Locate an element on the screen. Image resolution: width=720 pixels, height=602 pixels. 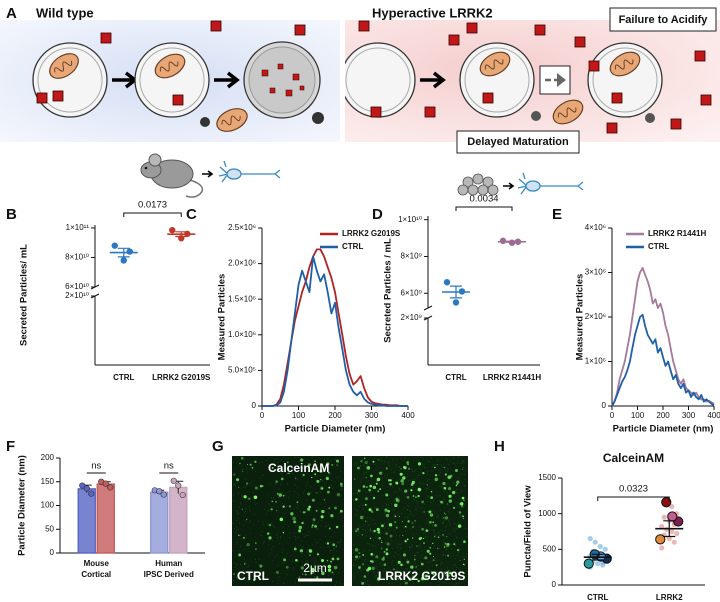
image-label: LRRK2 G2019S is located at coordinates (421, 576).